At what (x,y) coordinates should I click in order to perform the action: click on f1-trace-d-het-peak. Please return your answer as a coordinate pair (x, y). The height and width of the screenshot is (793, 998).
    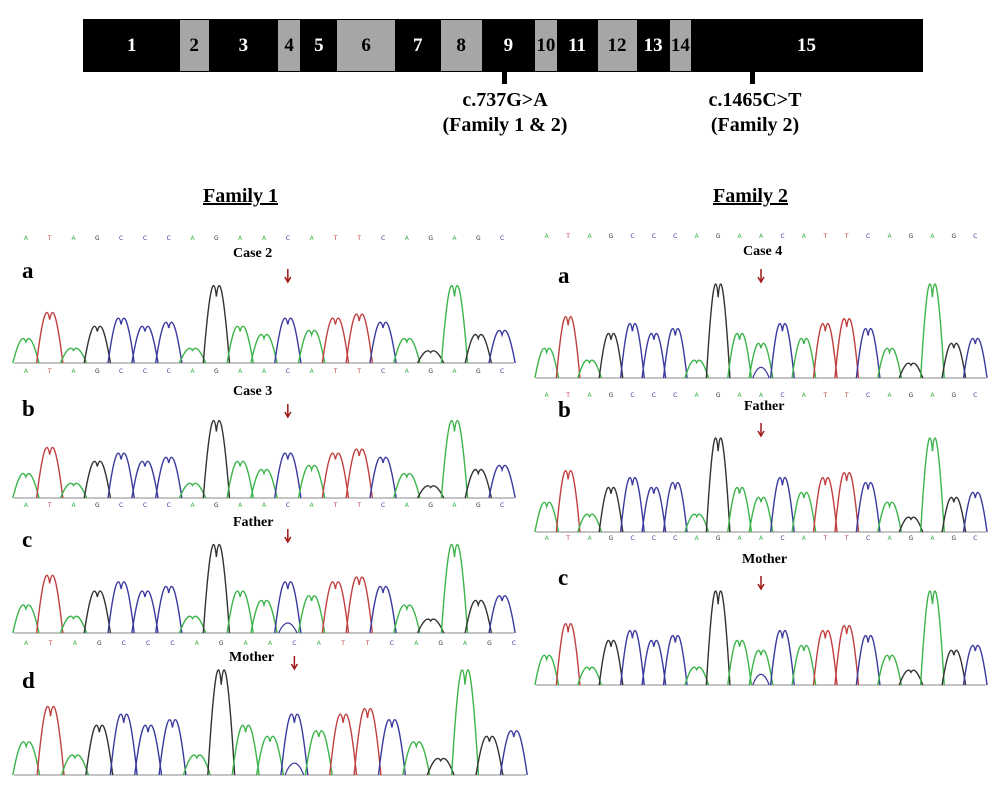
    Looking at the image, I should click on (294, 769).